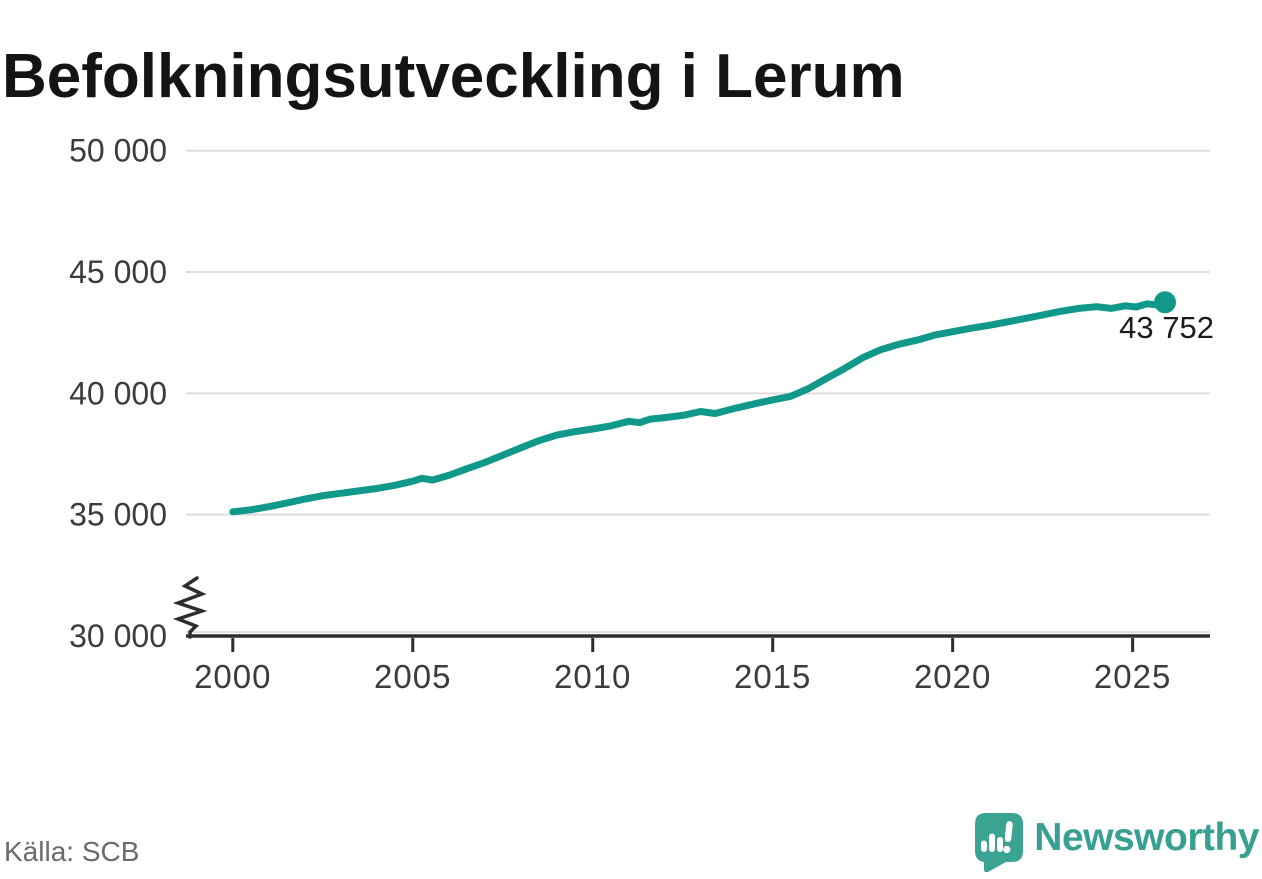 The height and width of the screenshot is (879, 1262). Describe the element at coordinates (1146, 837) in the screenshot. I see `brand-name: Newsworthy` at that location.